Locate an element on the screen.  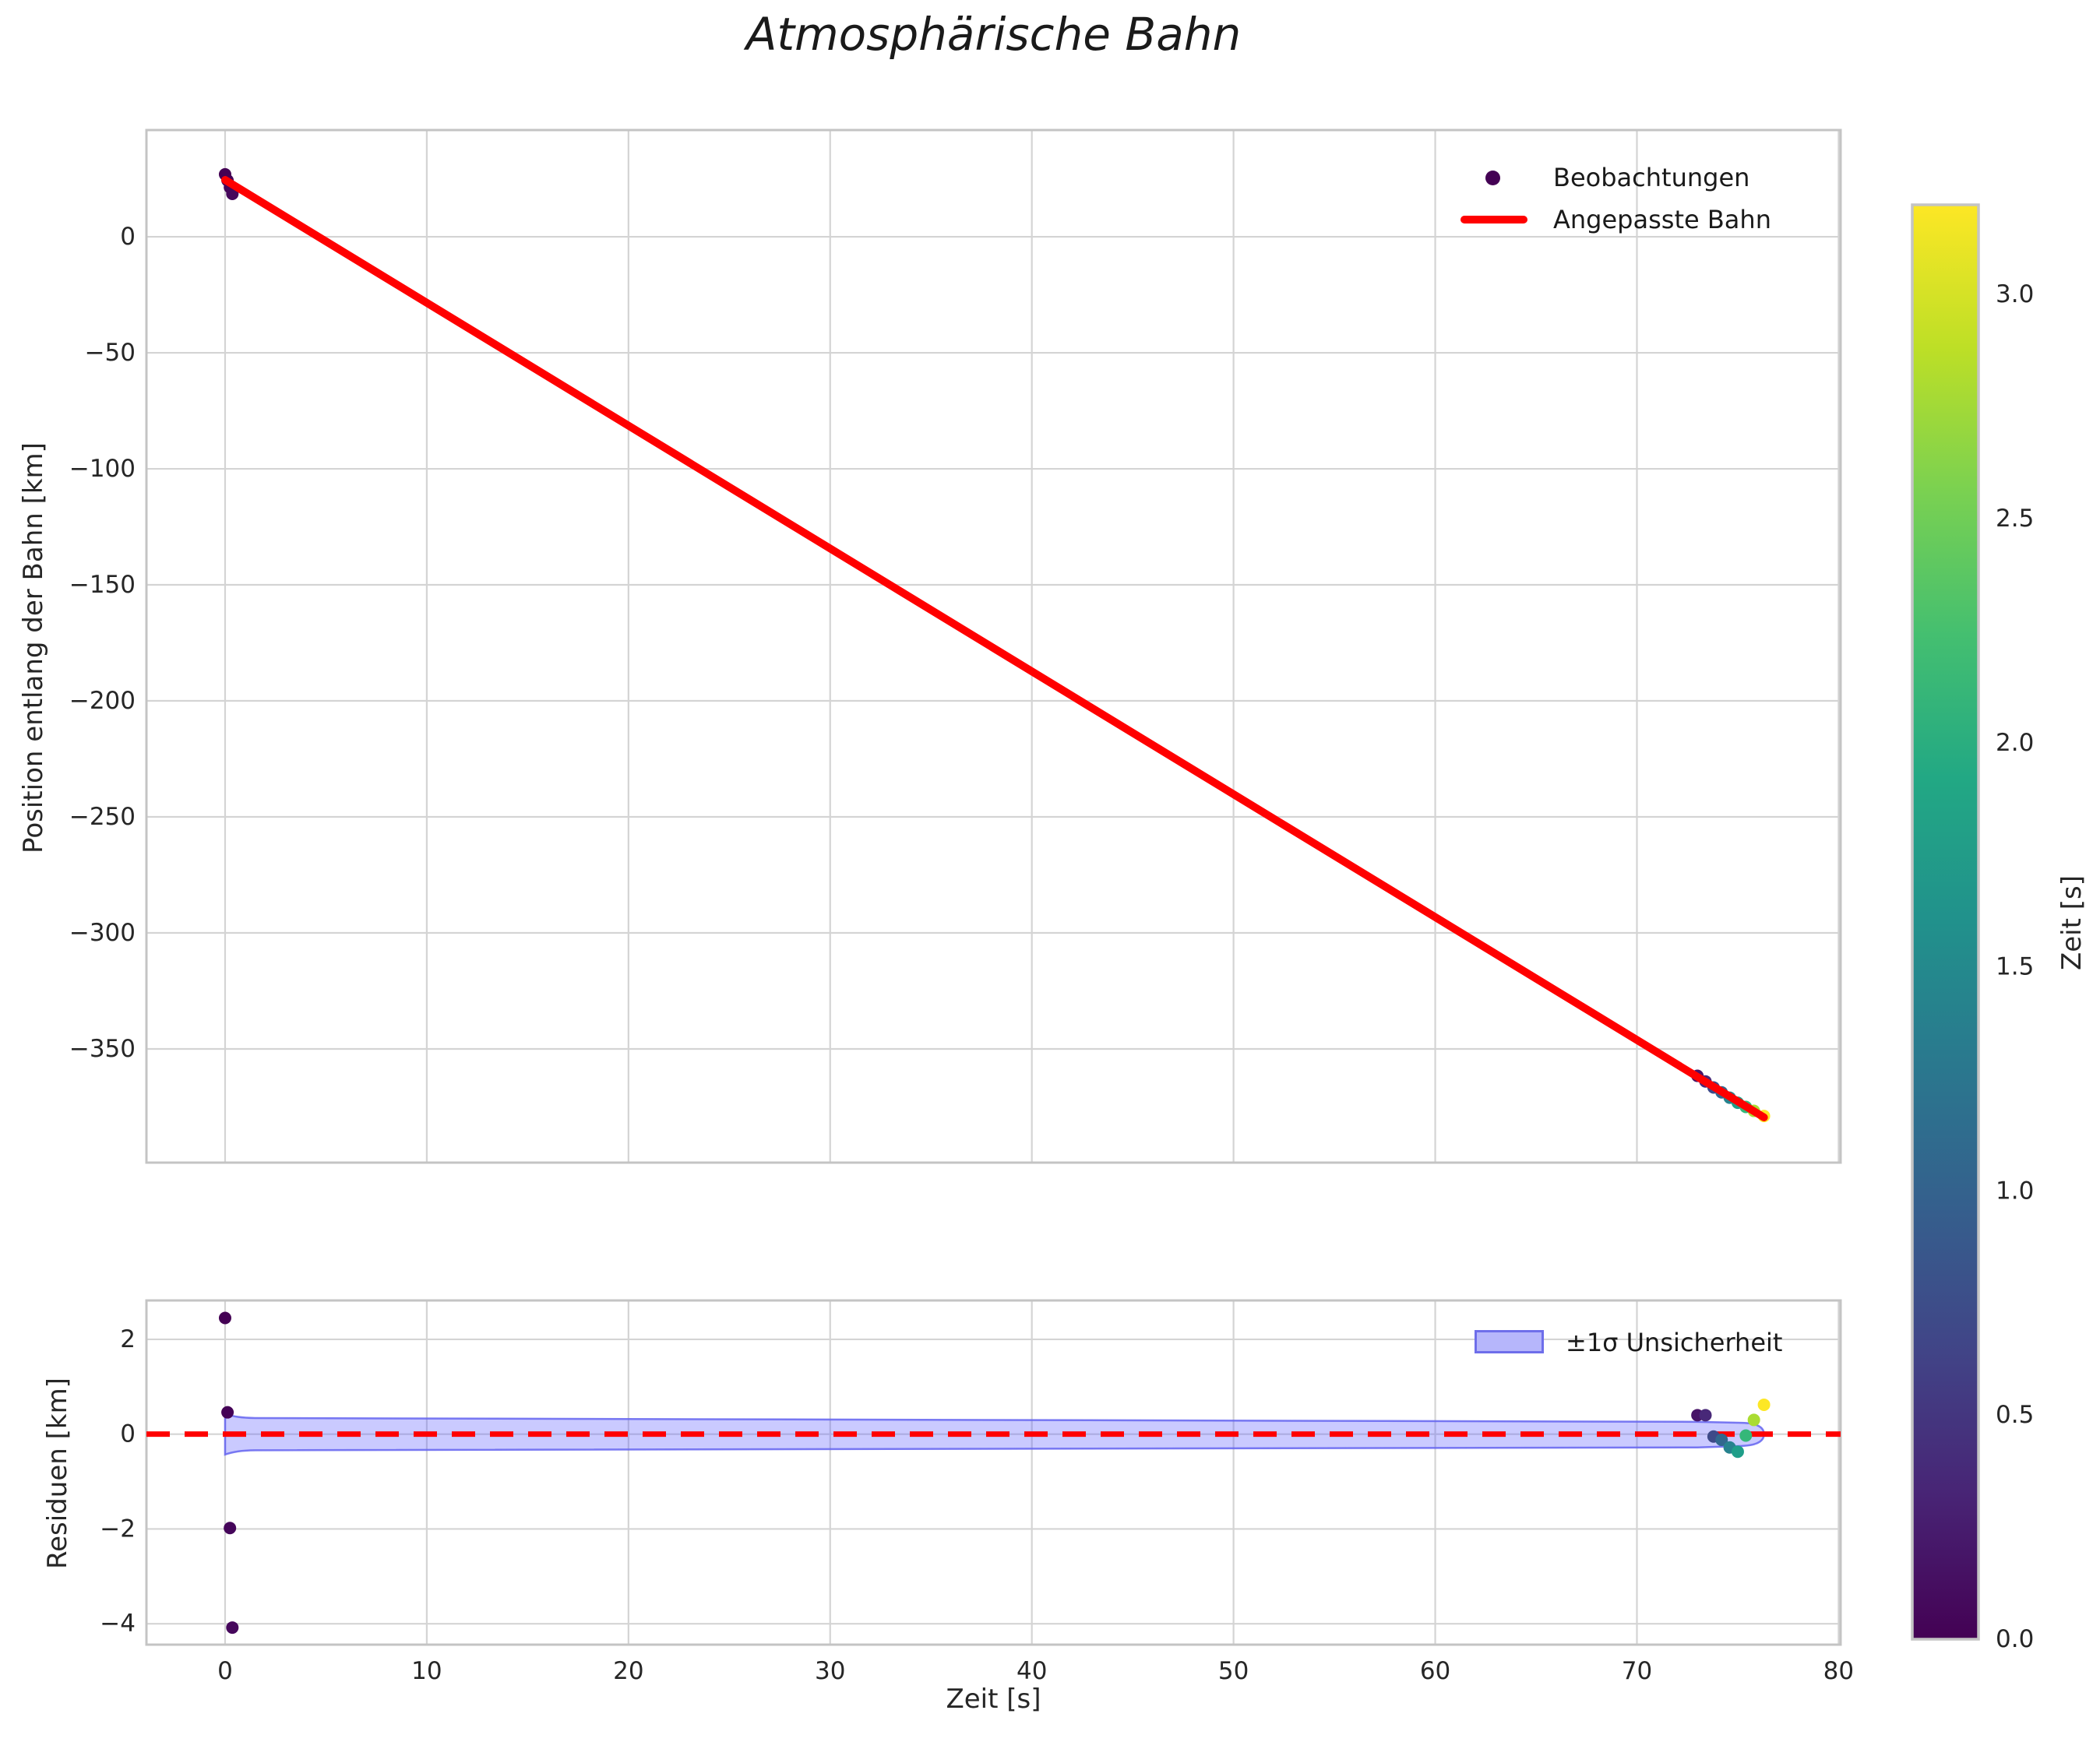
x-tick-label: 60 is located at coordinates (1435, 1671).